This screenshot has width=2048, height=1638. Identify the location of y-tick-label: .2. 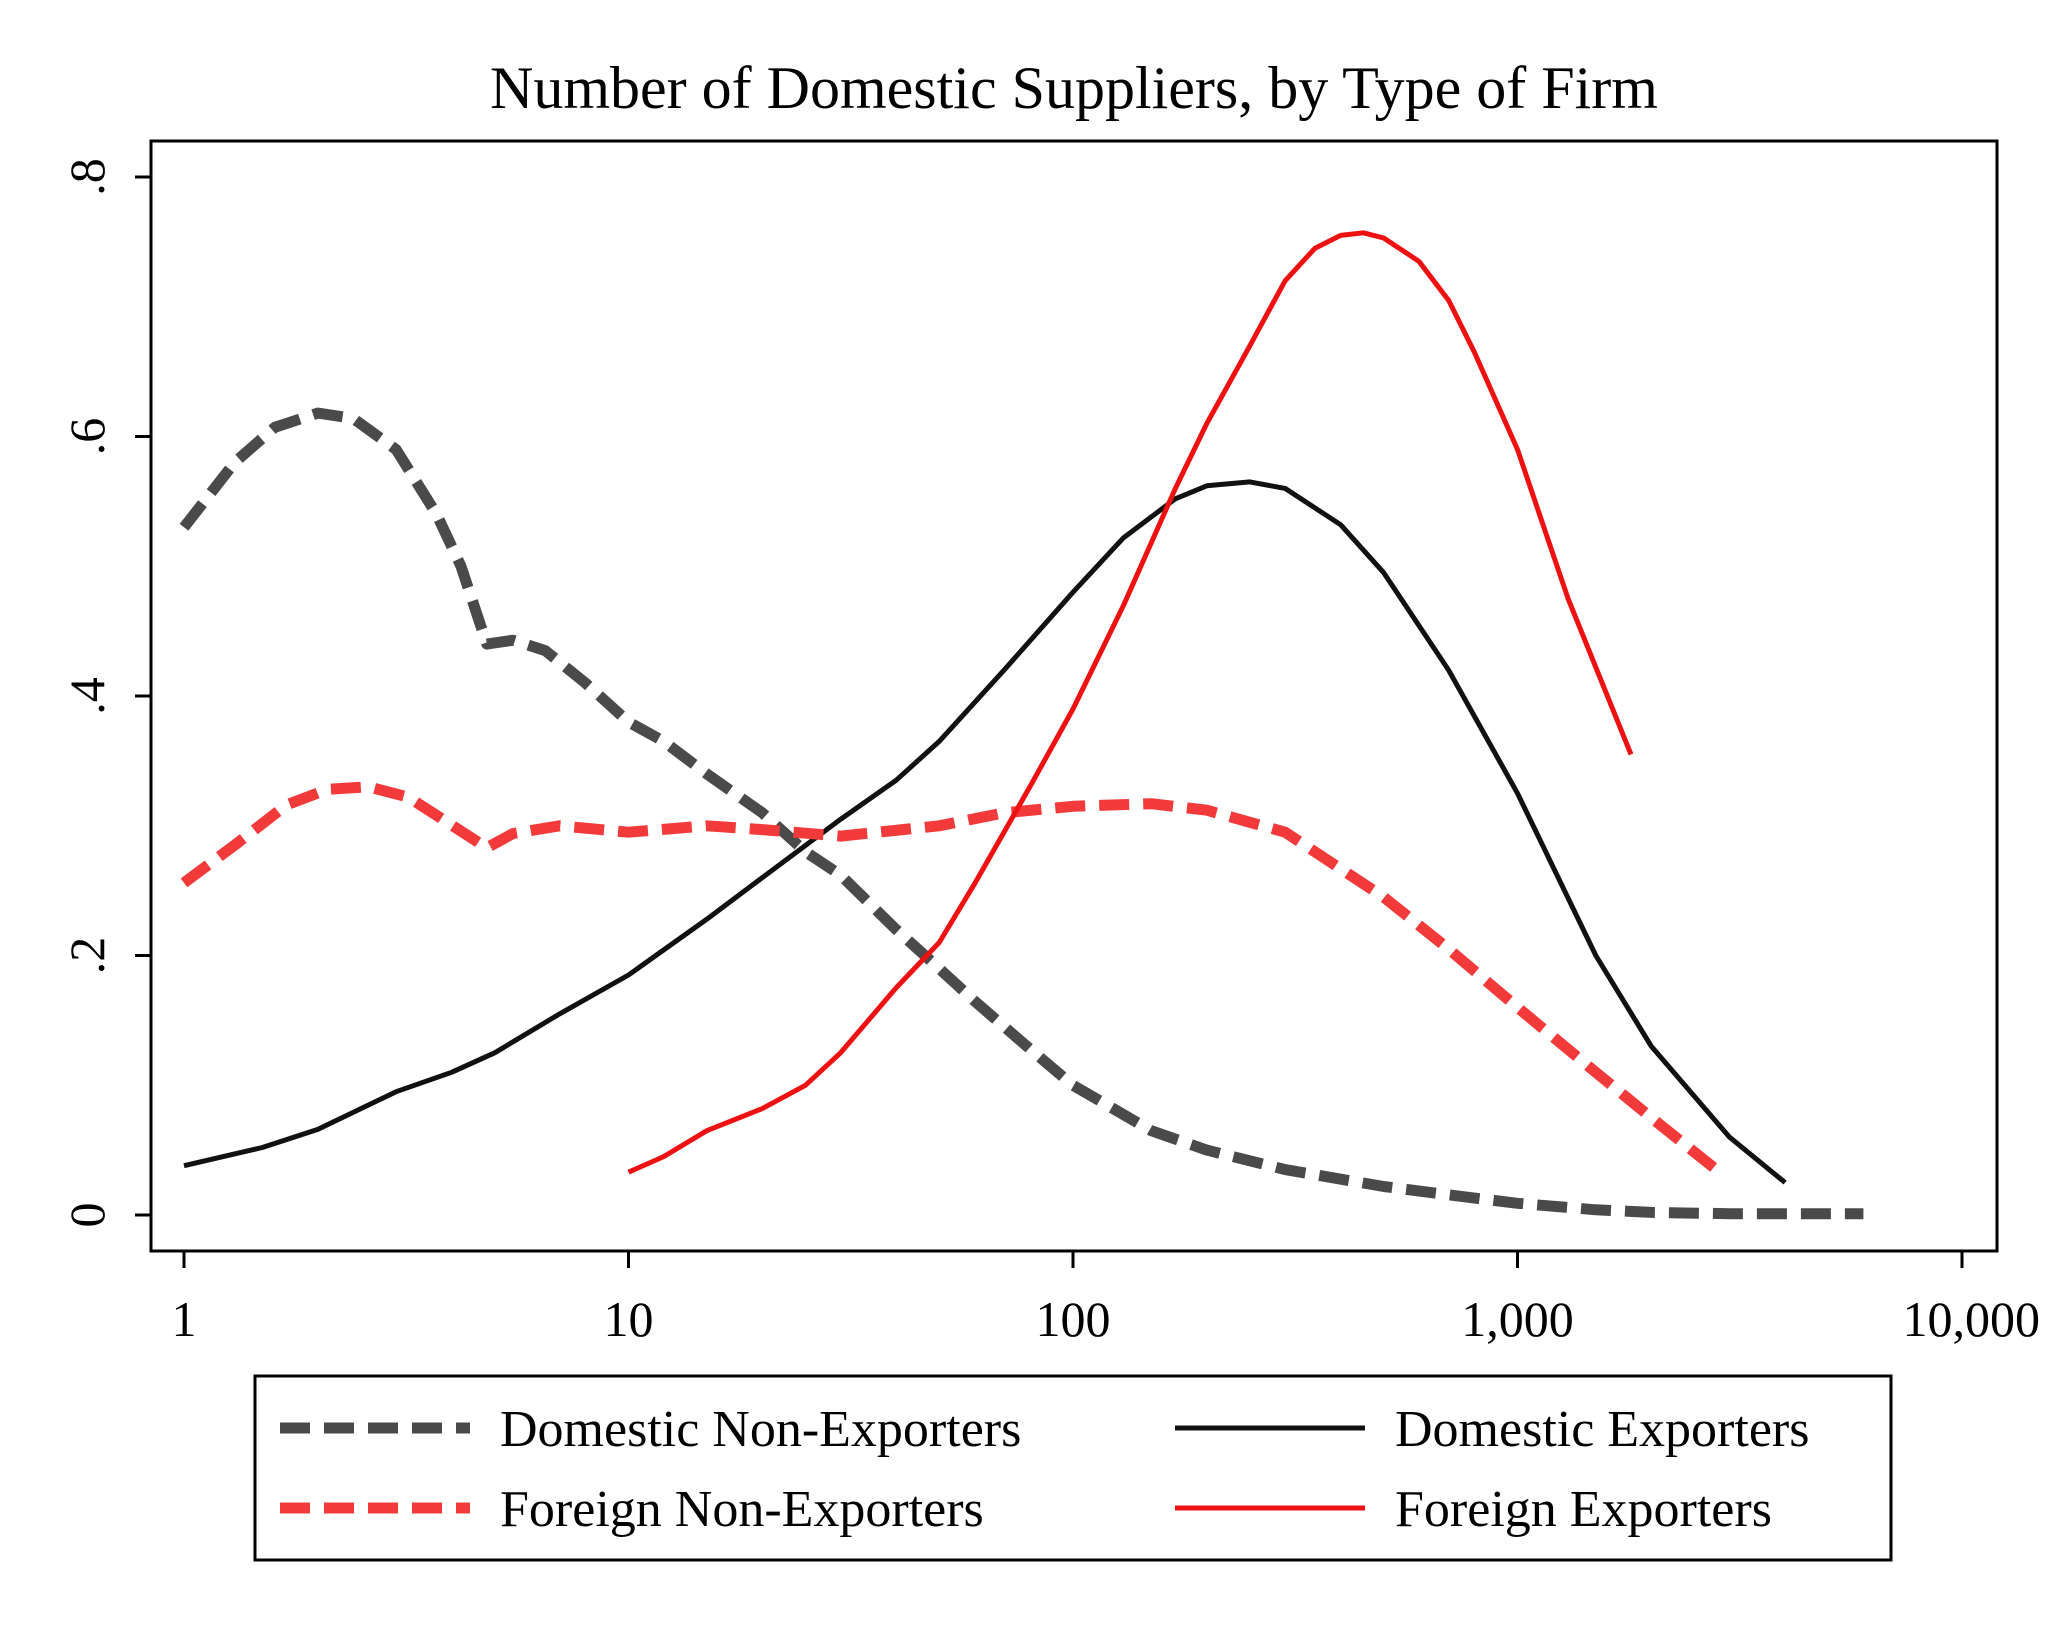
(87, 956).